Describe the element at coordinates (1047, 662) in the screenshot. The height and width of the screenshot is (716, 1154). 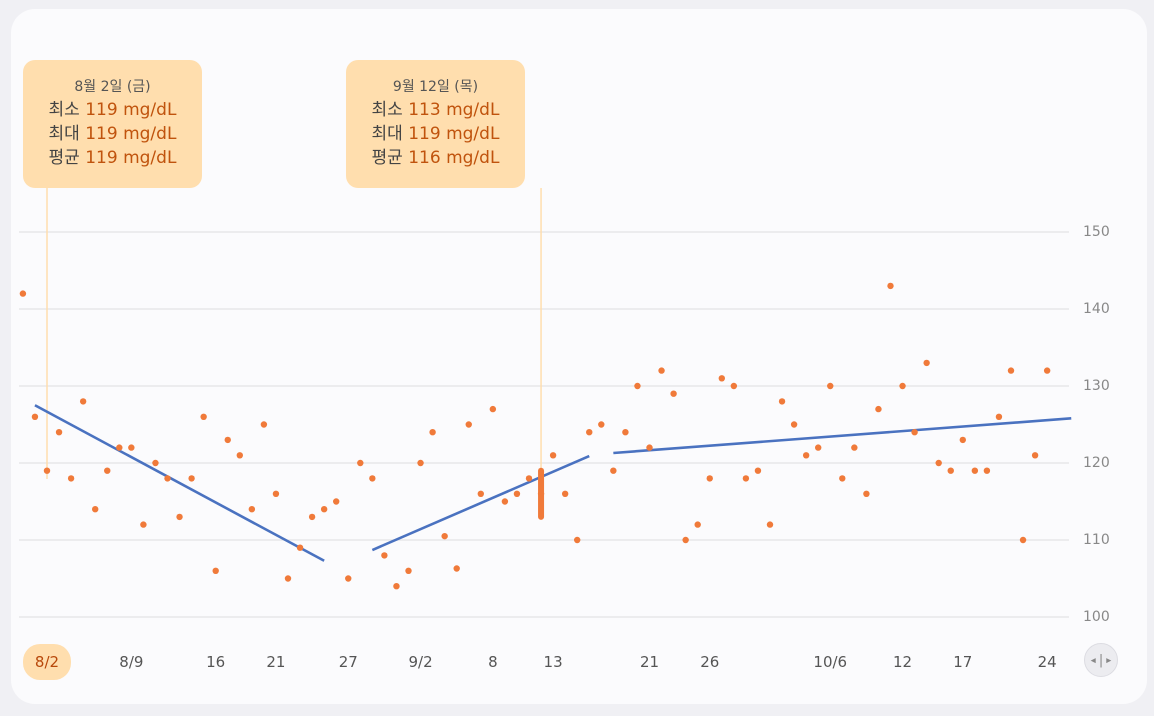
I see `x-tick-label: 24` at that location.